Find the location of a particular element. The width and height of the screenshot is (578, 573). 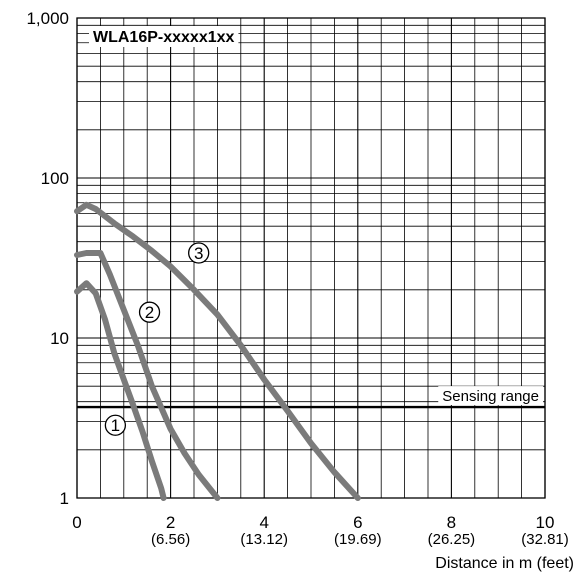

x-tick-label: 4 is located at coordinates (263, 522).